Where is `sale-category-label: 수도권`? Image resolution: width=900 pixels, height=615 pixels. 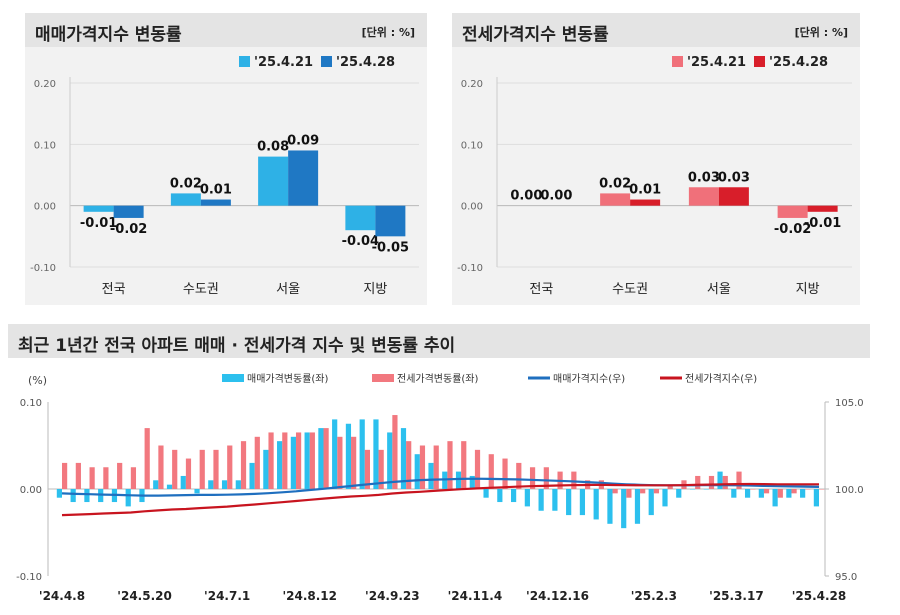
sale-category-label: 수도권 is located at coordinates (201, 289).